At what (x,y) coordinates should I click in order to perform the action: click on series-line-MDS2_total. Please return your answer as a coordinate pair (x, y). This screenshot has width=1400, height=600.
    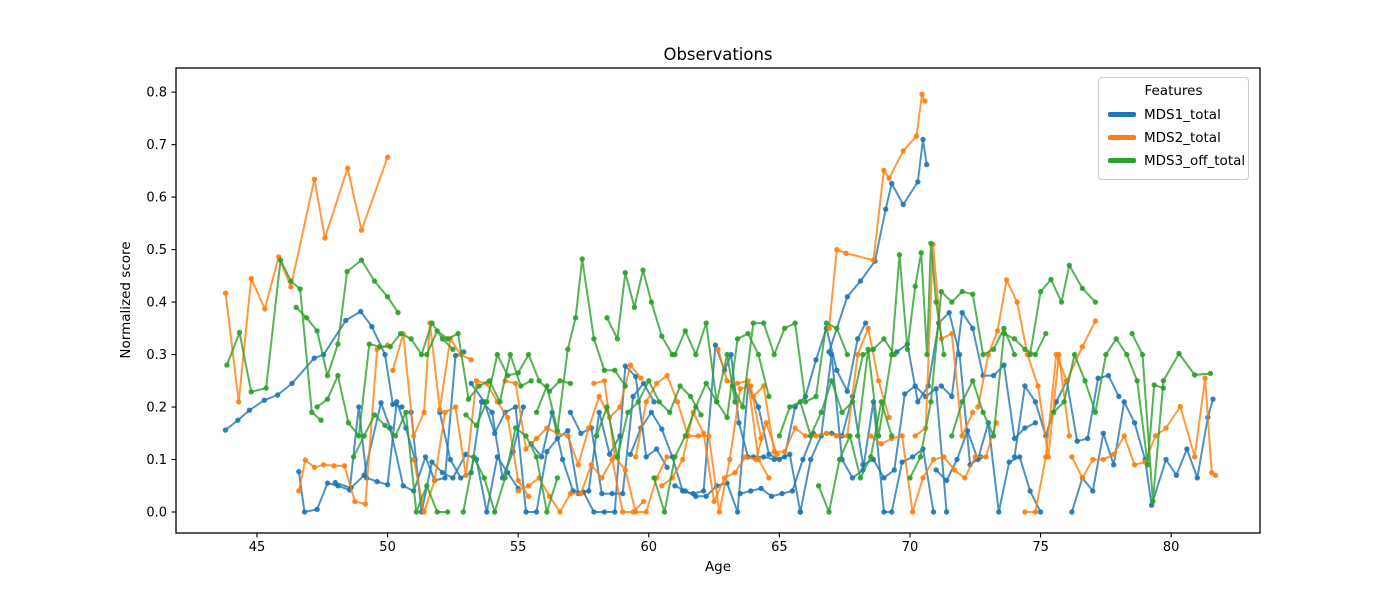
    Looking at the image, I should click on (471, 446).